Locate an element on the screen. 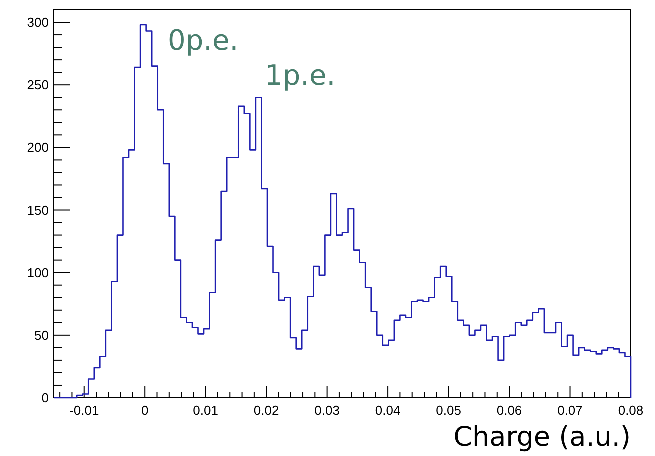  y-tick-label: 300 is located at coordinates (38, 22).